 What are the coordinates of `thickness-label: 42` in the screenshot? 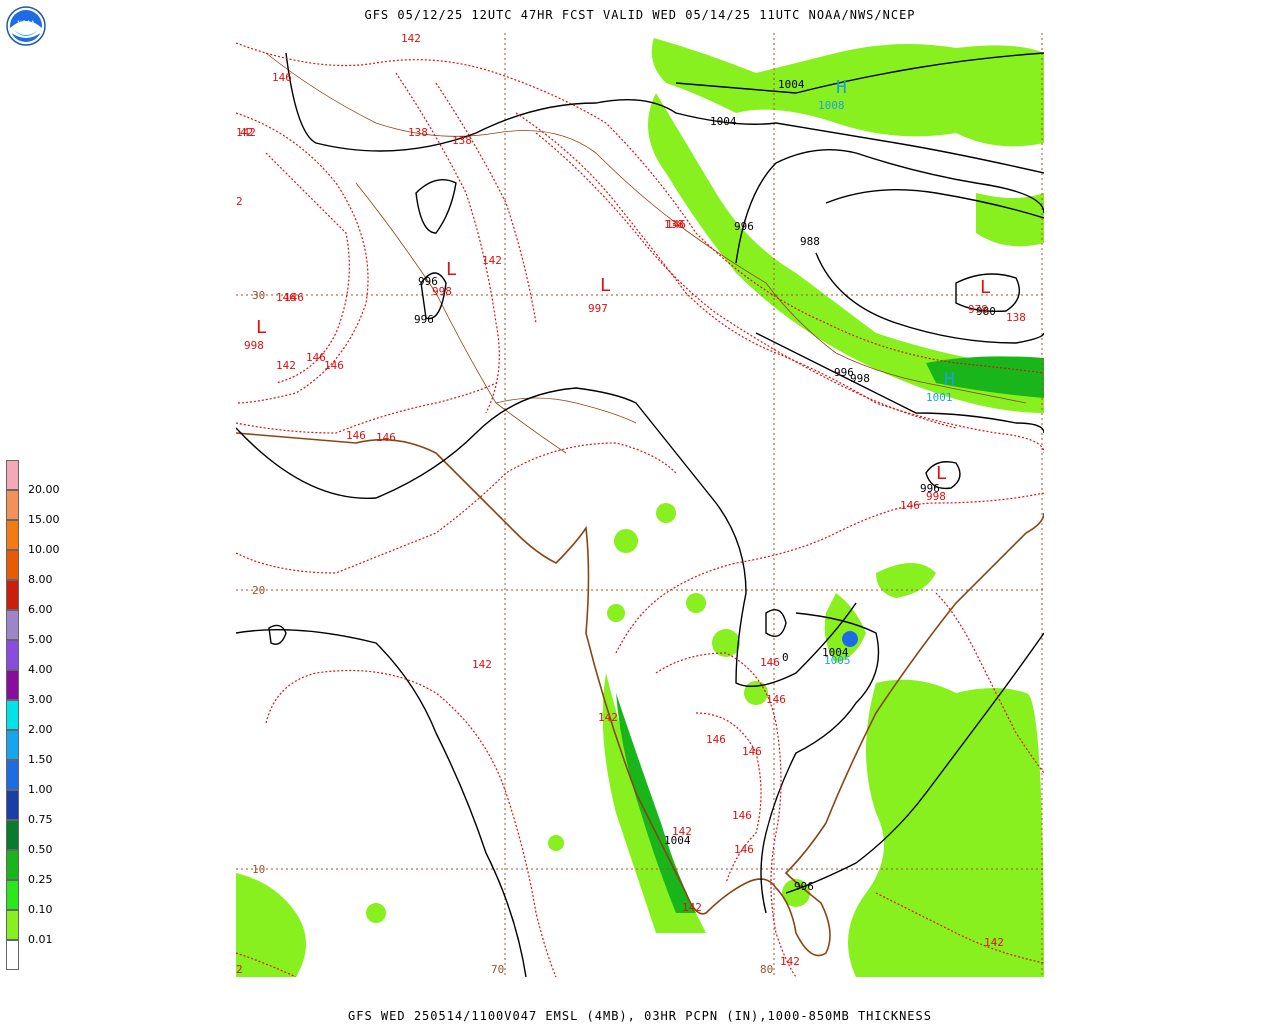 It's located at (246, 132).